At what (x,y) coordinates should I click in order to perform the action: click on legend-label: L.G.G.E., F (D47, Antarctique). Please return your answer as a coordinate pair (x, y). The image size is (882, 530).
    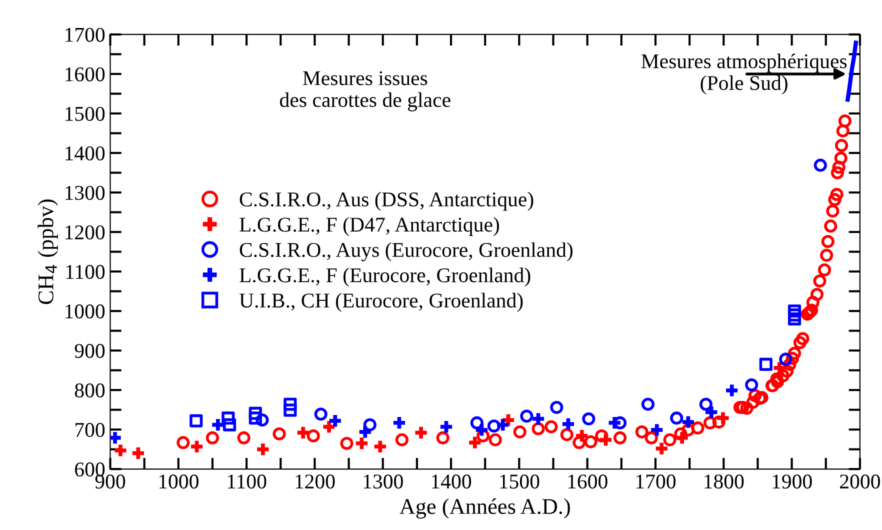
    Looking at the image, I should click on (370, 226).